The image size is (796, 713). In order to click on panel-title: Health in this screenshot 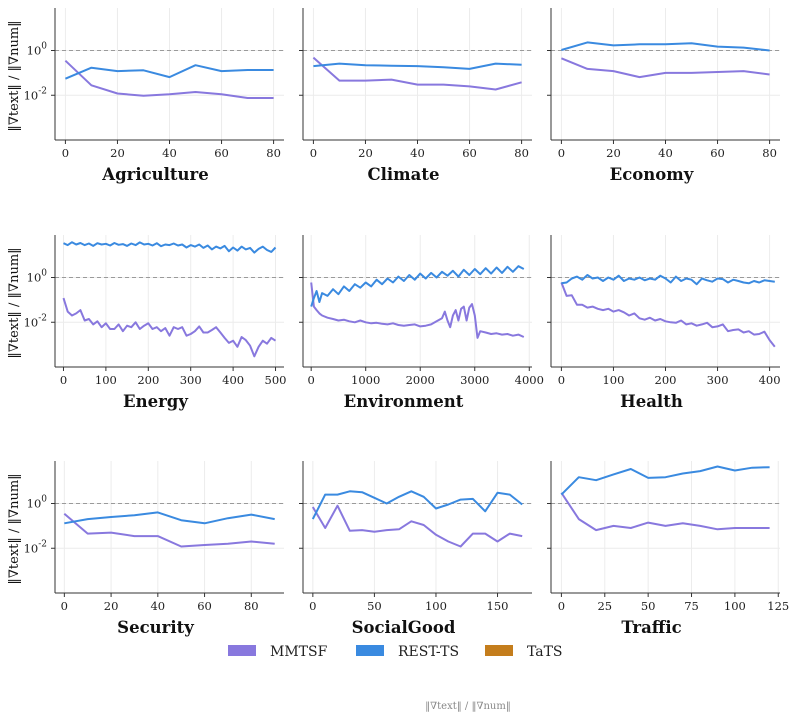, I will do `click(651, 401)`.